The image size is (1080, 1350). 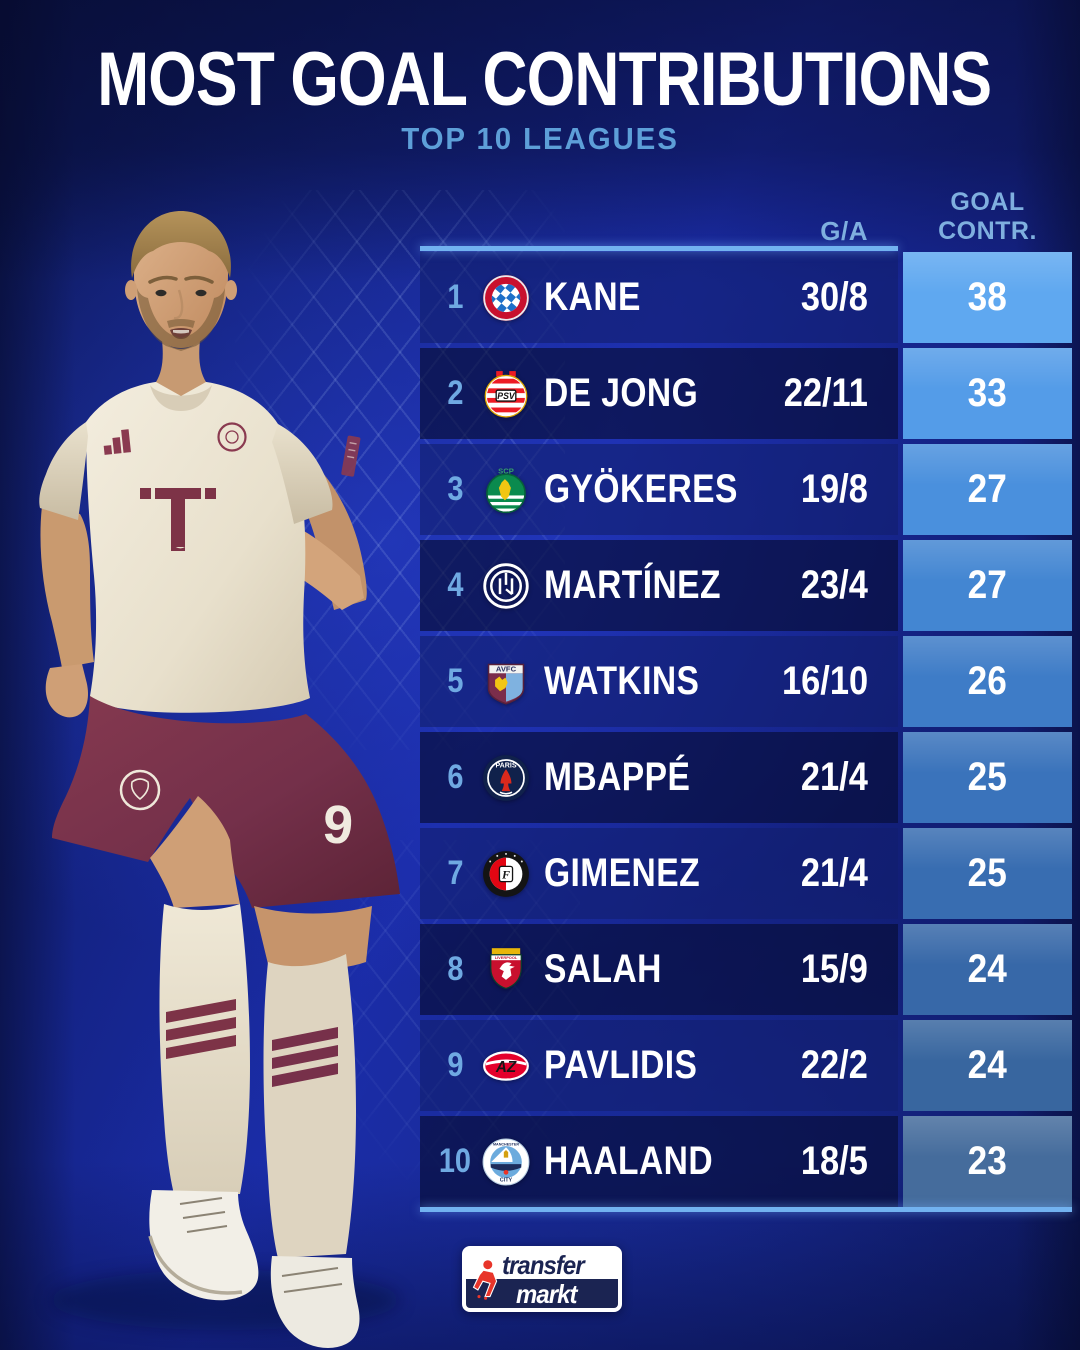 What do you see at coordinates (603, 969) in the screenshot?
I see `player-name: SALAH` at bounding box center [603, 969].